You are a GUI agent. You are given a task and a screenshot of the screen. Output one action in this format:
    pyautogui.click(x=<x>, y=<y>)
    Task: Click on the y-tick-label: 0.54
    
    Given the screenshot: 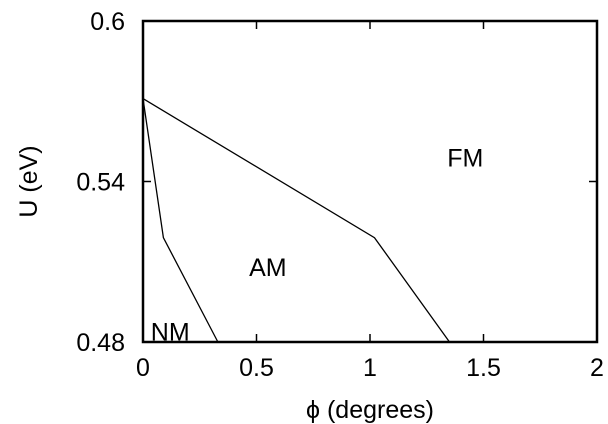 What is the action you would take?
    pyautogui.click(x=100, y=183)
    